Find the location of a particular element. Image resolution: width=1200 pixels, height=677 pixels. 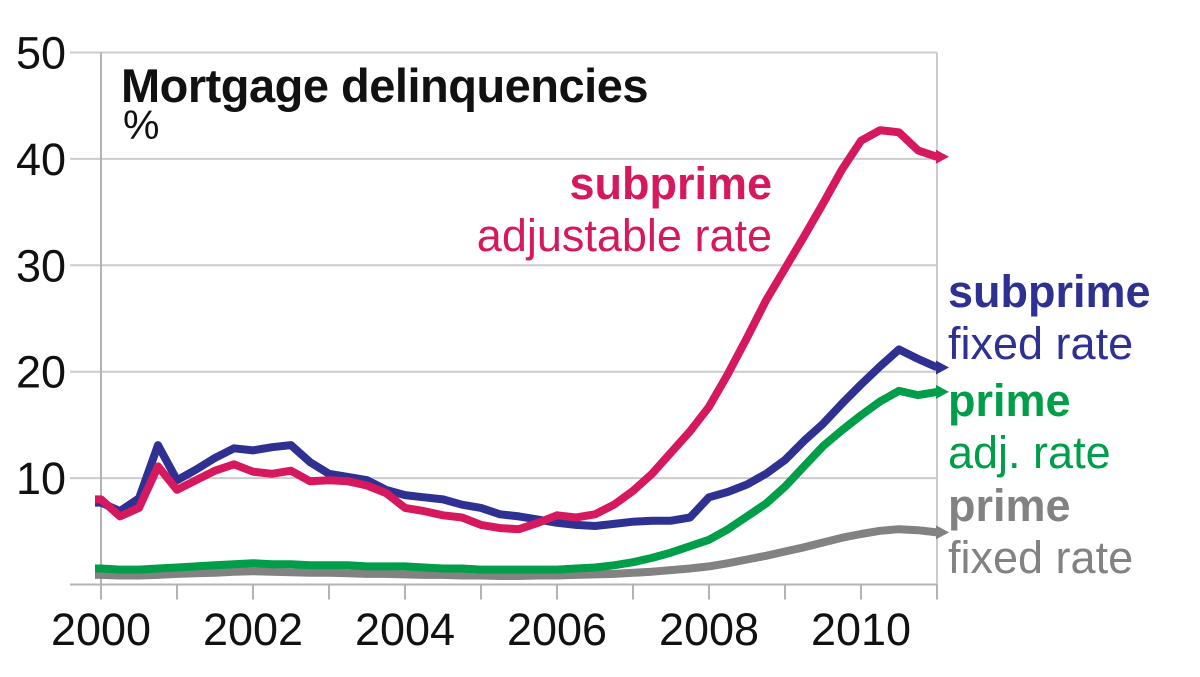

series-label-prime-arm: prime adj. rate is located at coordinates (1029, 427).